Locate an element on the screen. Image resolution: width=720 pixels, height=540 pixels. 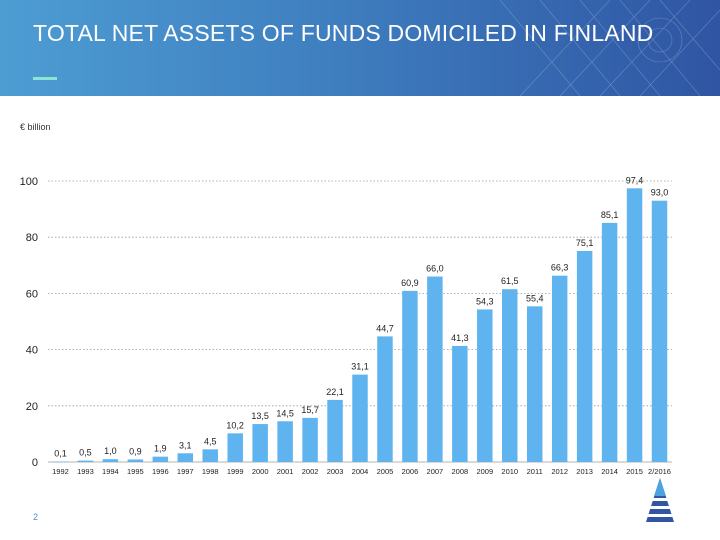
data-label: 3,1 is located at coordinates (185, 445).